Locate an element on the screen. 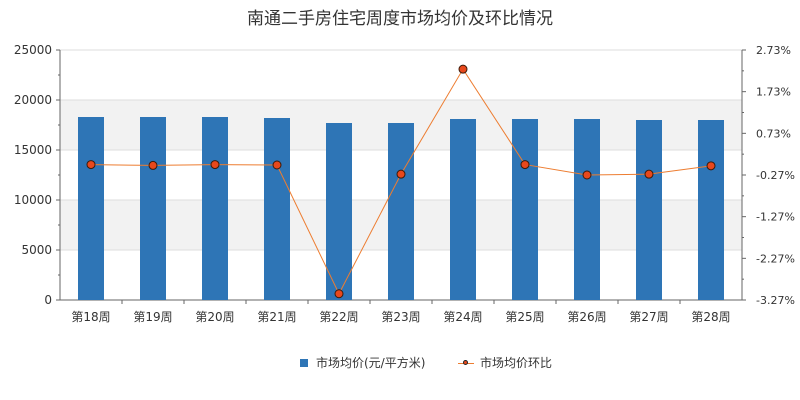  y-left-tick-label: 5000 is located at coordinates (36, 250).